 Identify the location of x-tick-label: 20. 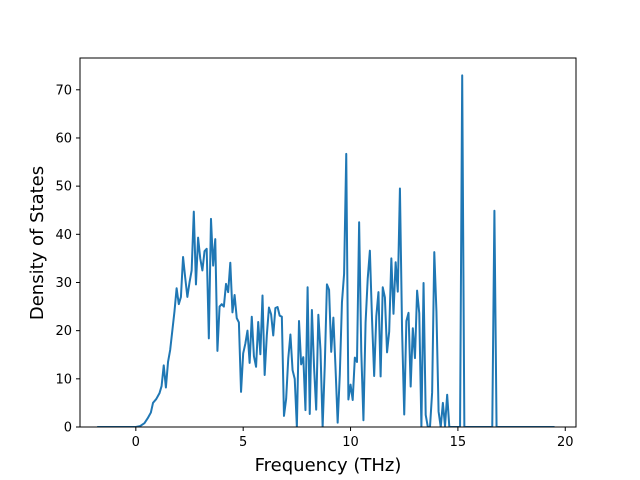
(565, 442).